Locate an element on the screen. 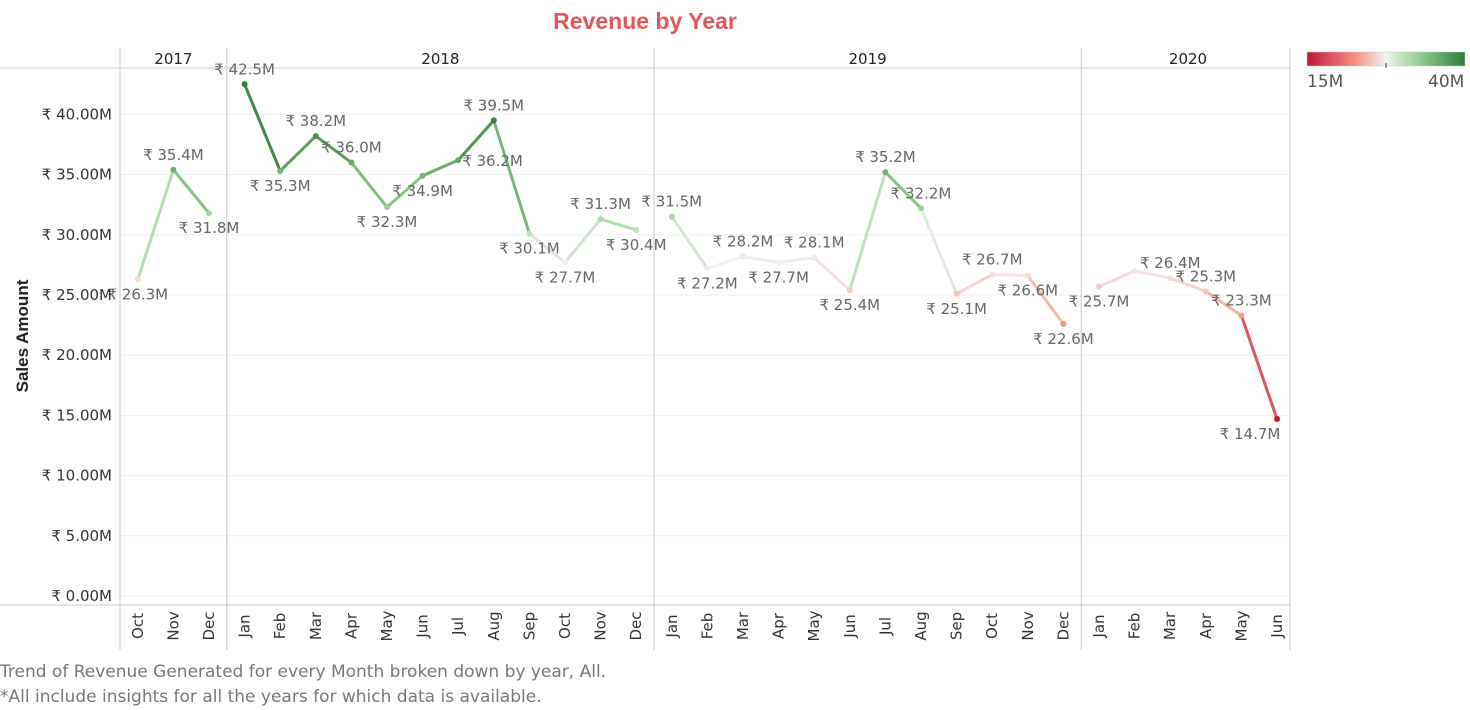  data-label: ₹ 39.5M is located at coordinates (493, 105).